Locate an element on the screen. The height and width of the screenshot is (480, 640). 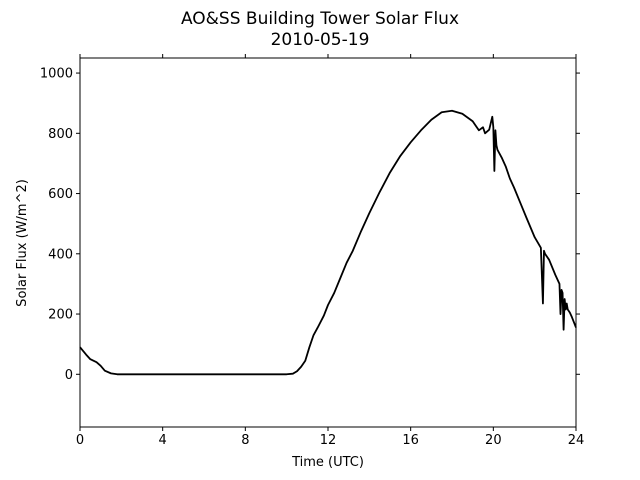
x-tick-label: 12 is located at coordinates (328, 440).